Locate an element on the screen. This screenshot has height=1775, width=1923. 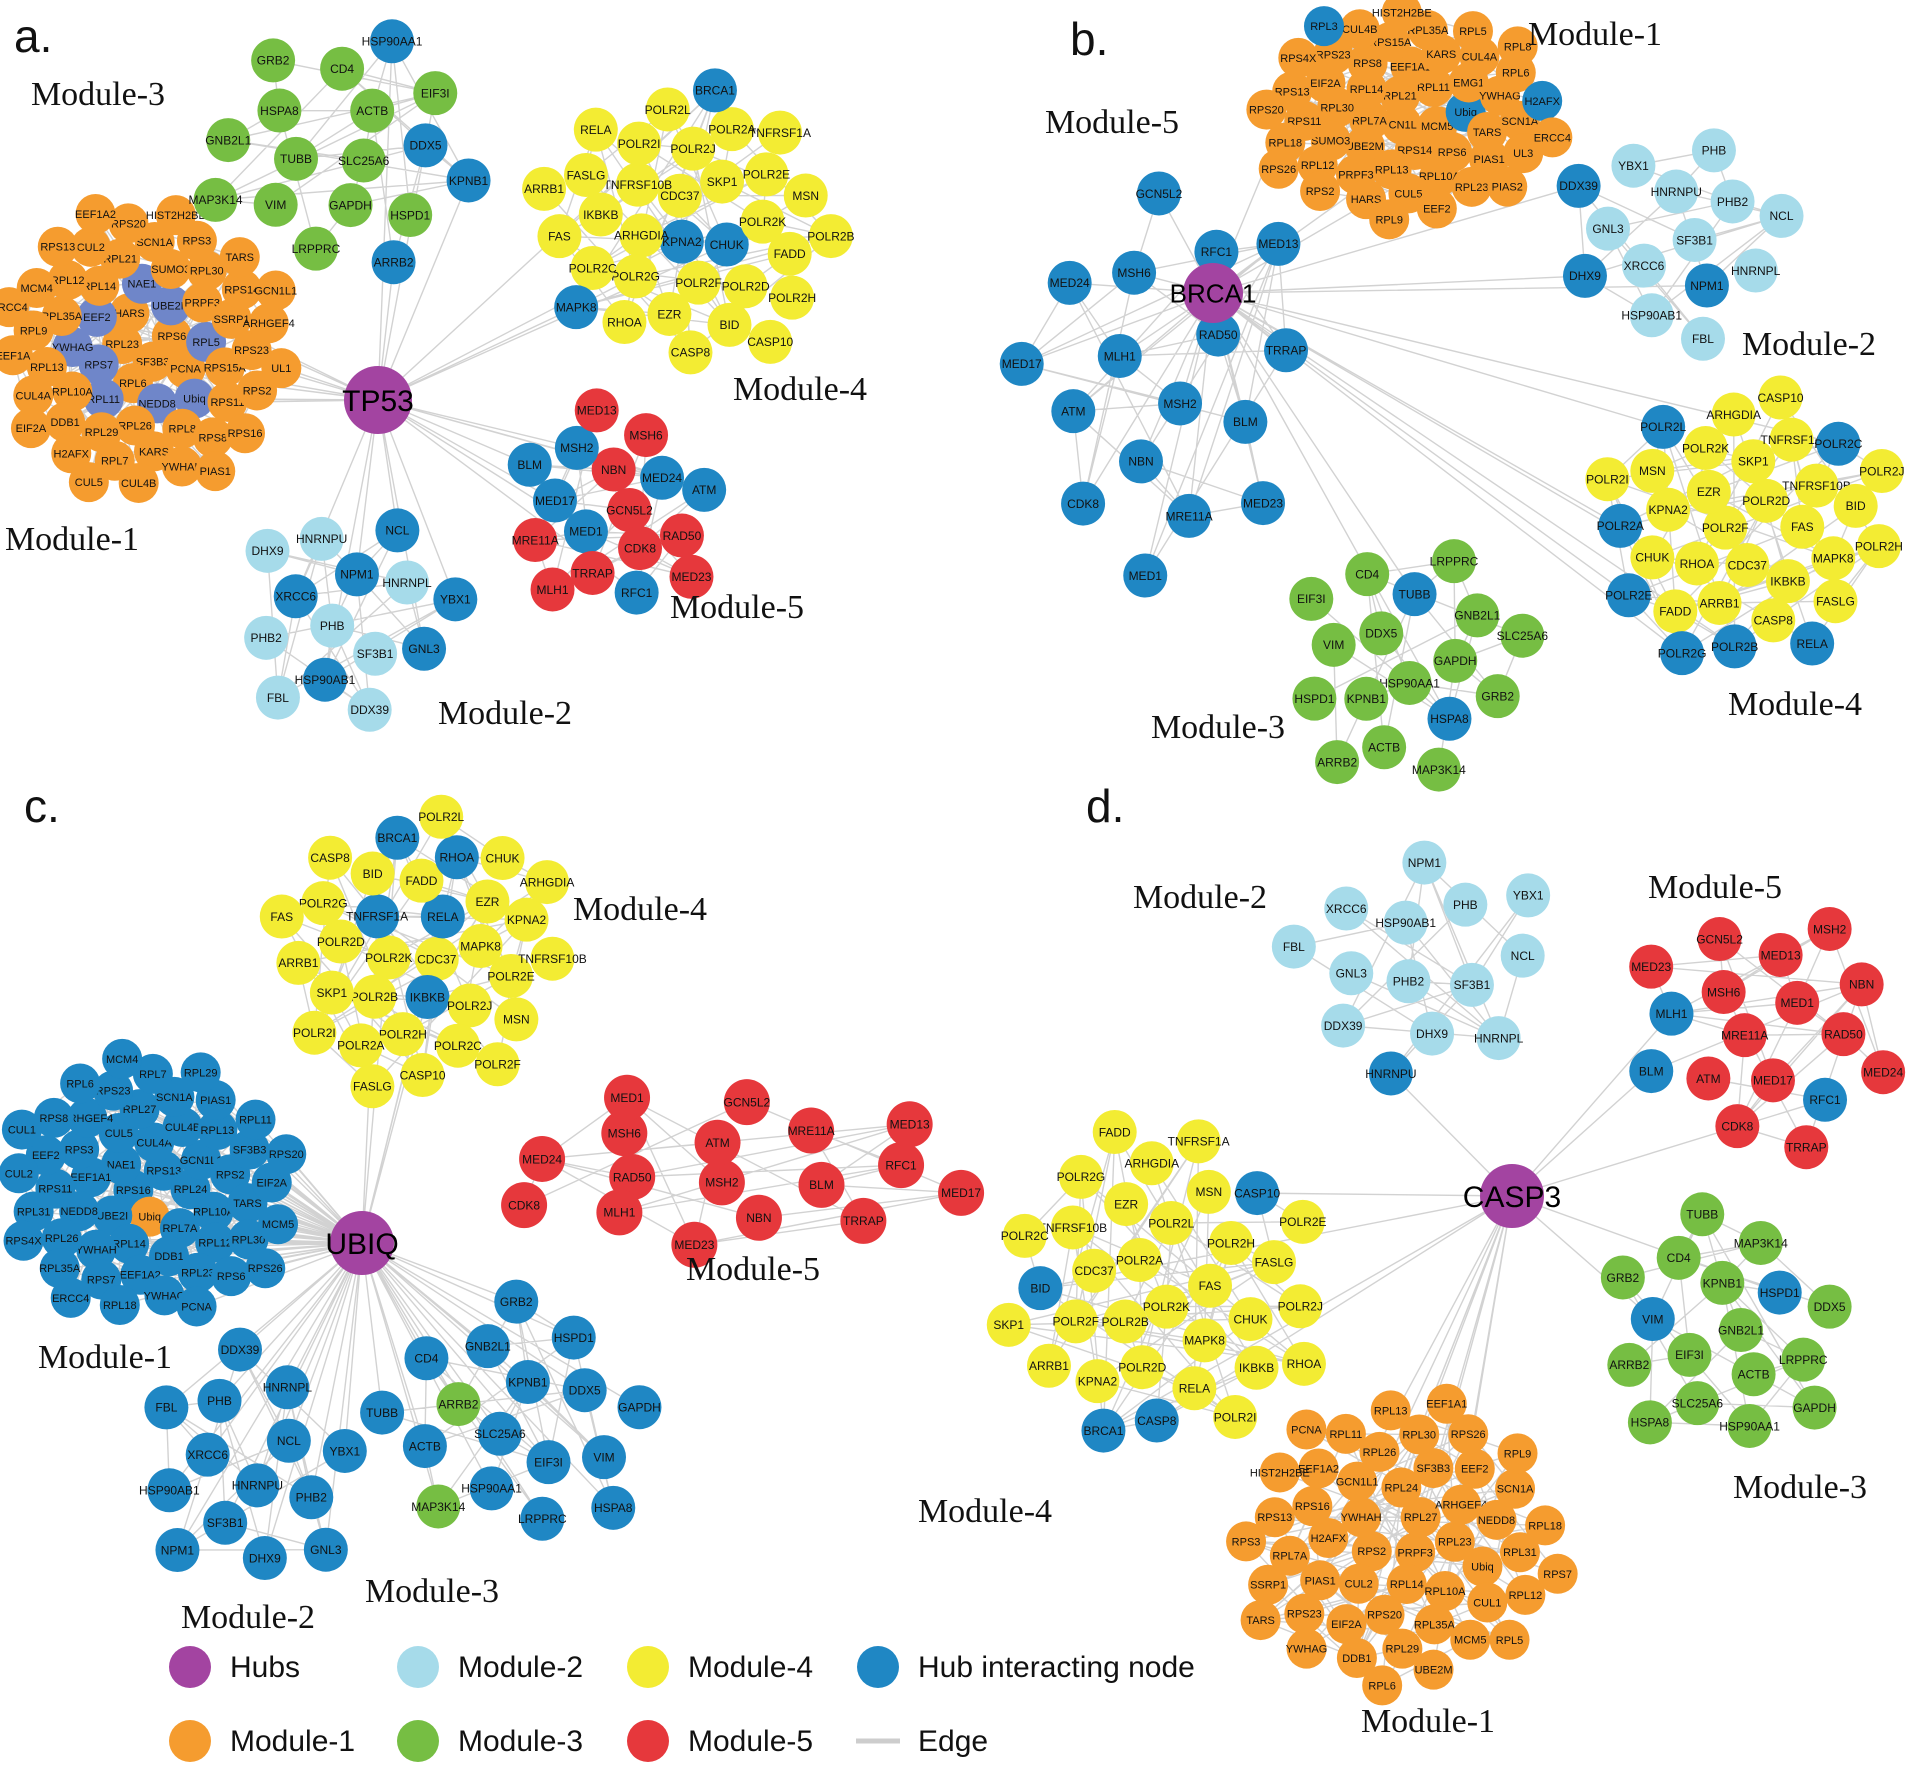
node-GRB2 is located at coordinates (1497, 696).